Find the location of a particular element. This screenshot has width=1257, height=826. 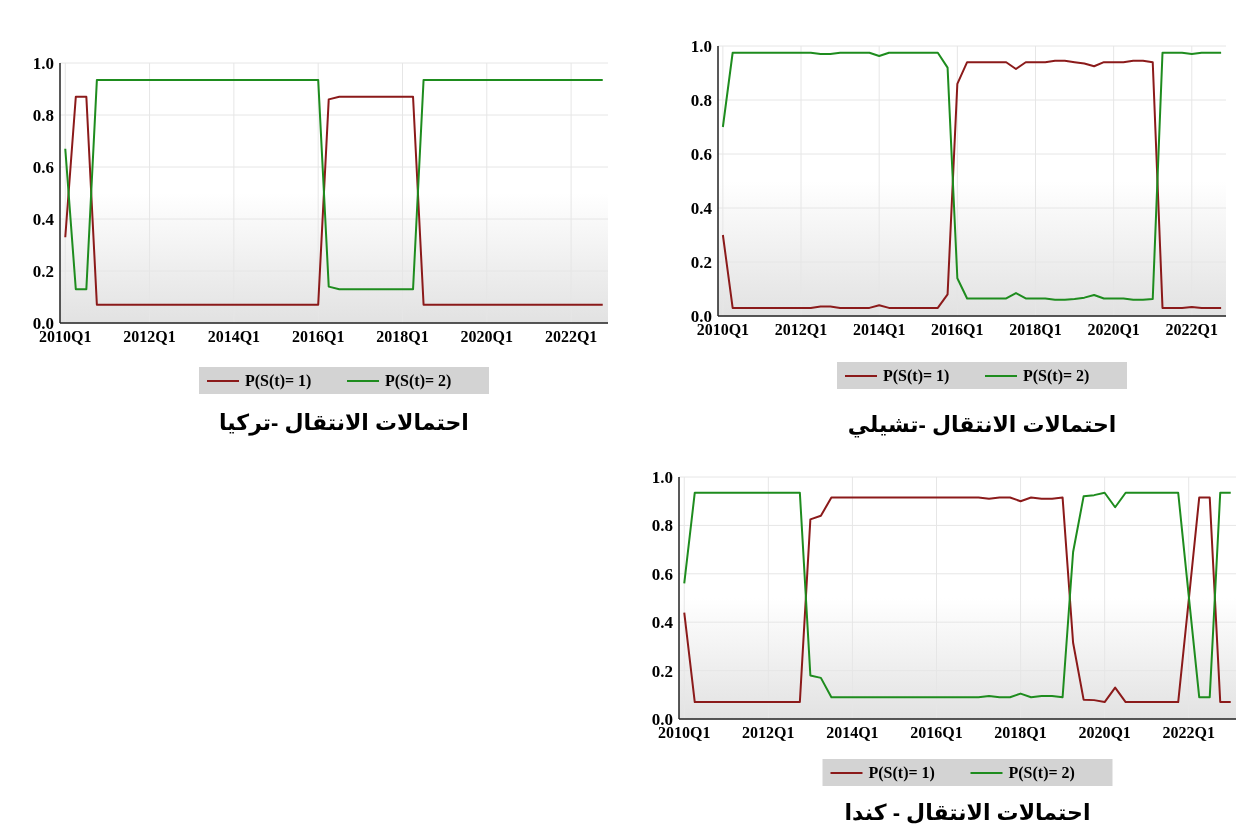

text: احتمالات الانتقال -تشيلي is located at coordinates (982, 425).